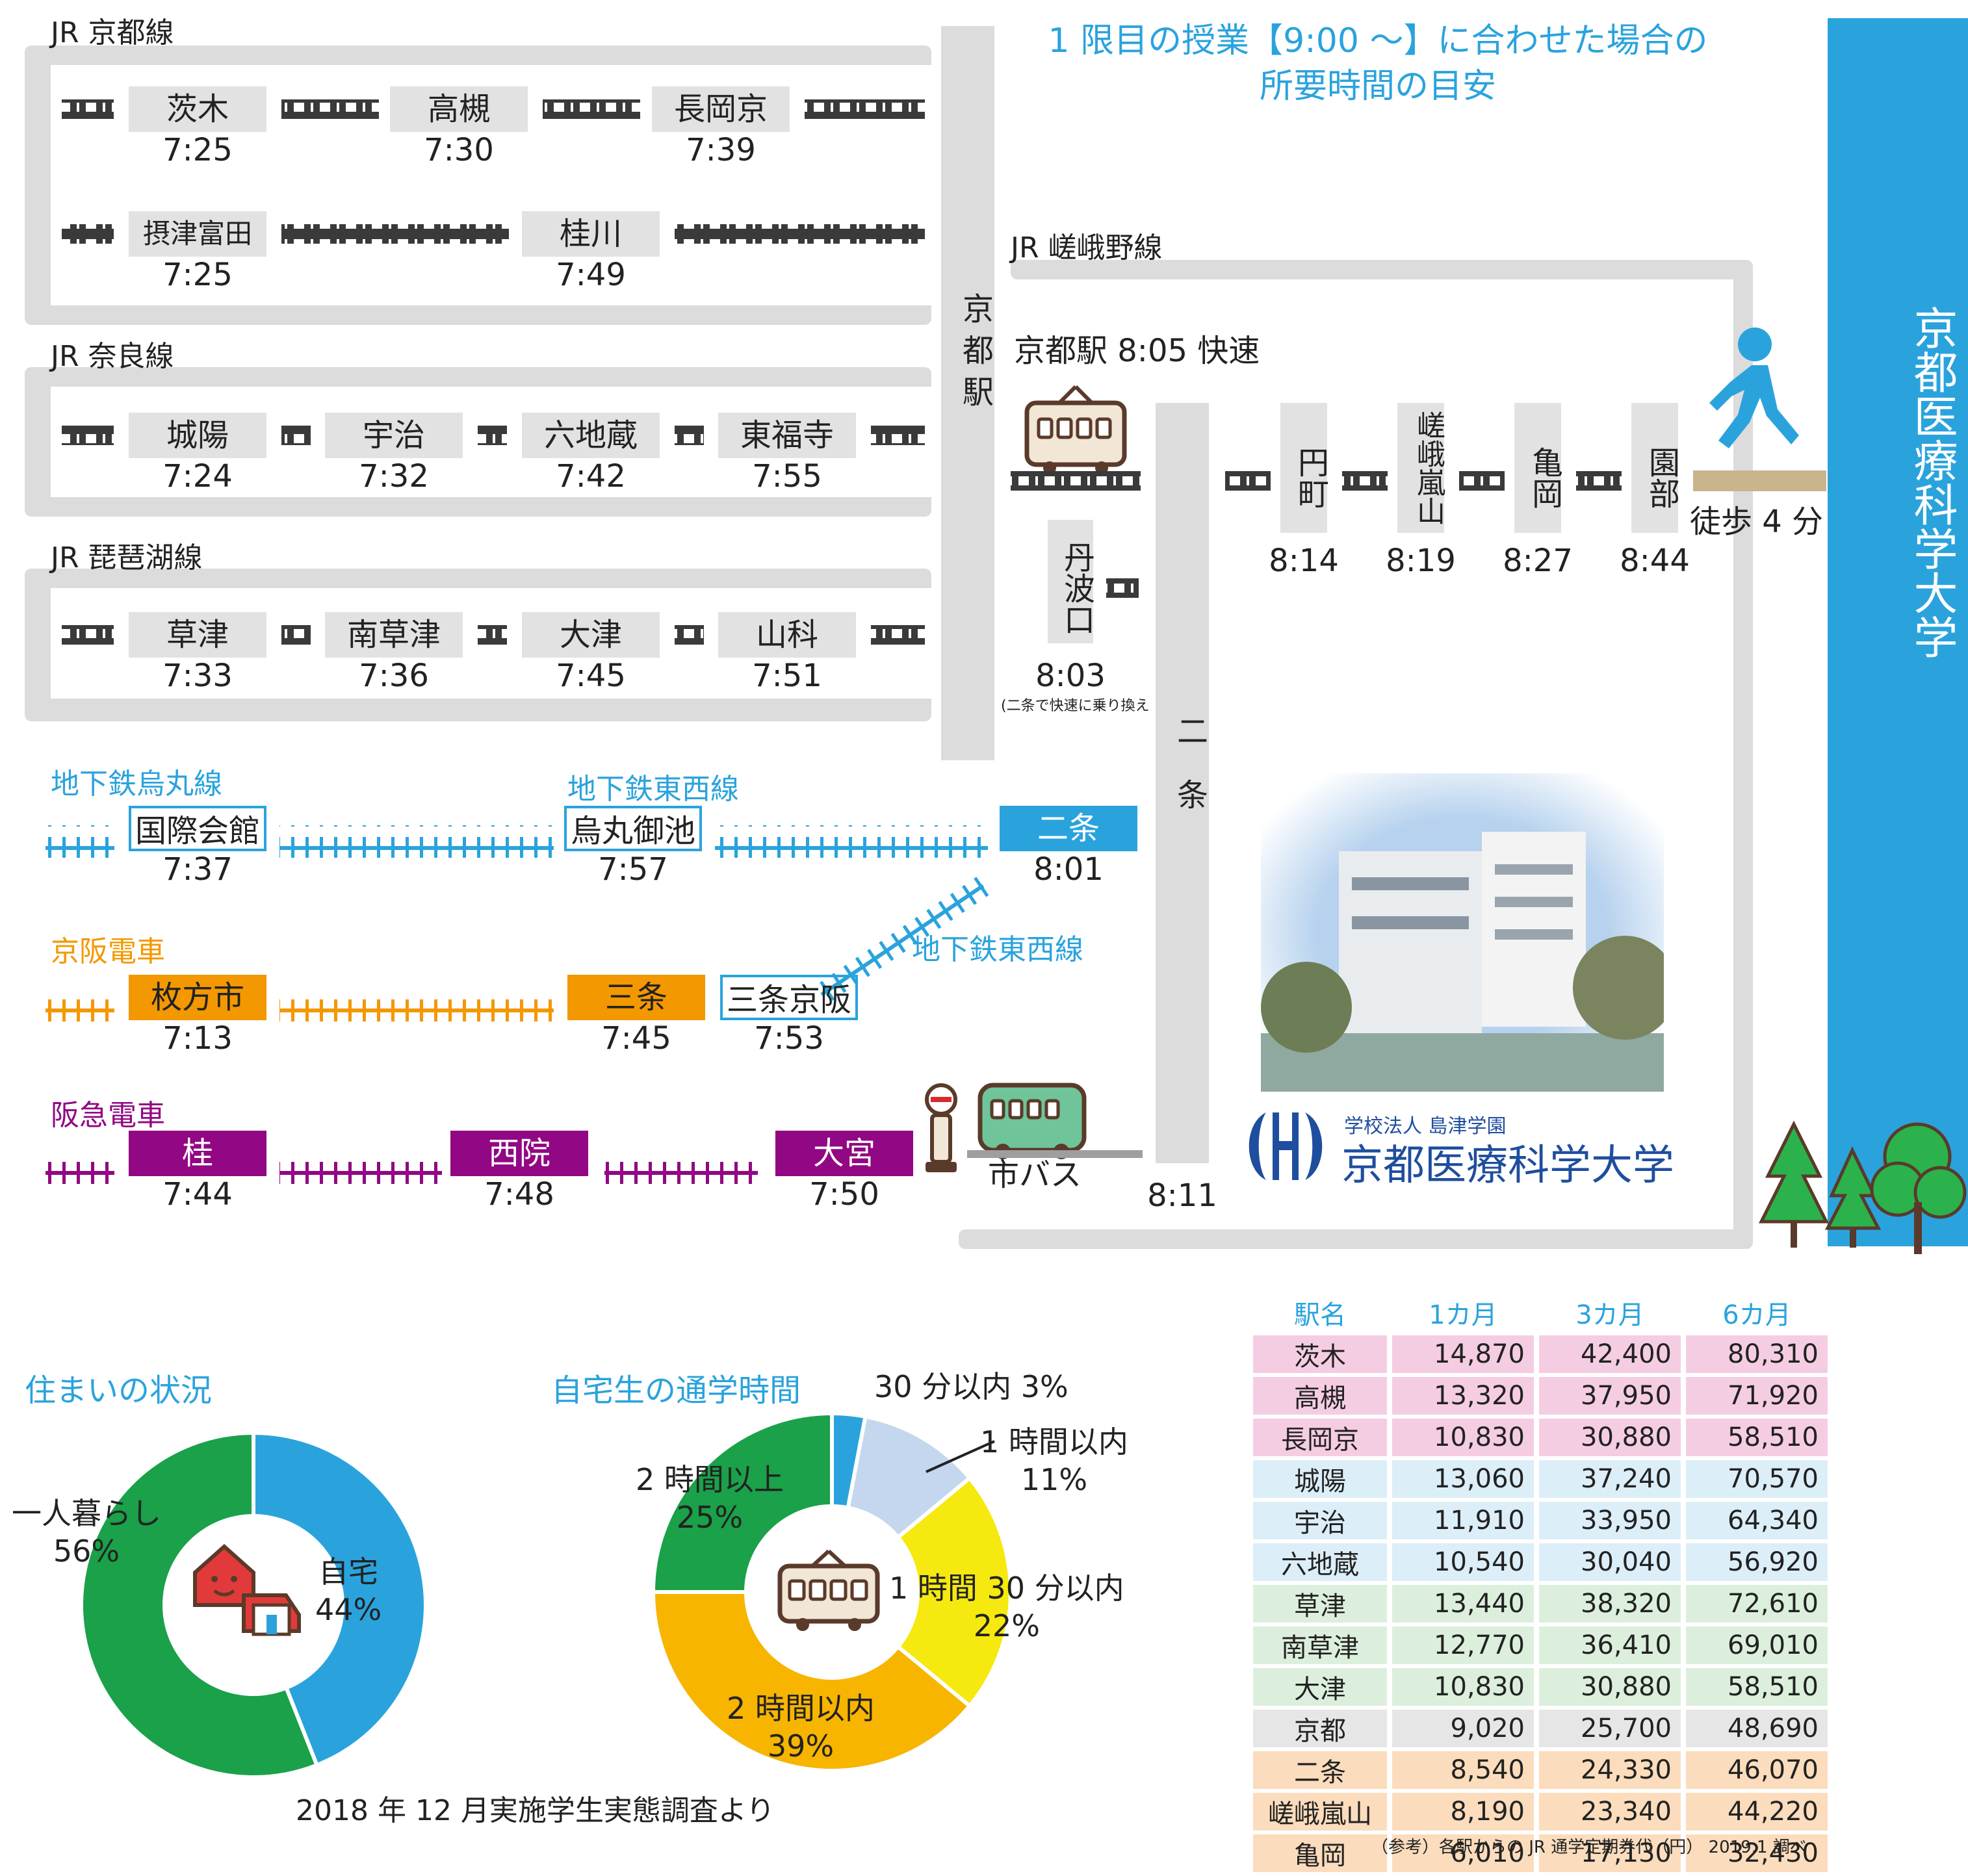  I want to click on station-minamikusatsu: 南草津, so click(394, 635).